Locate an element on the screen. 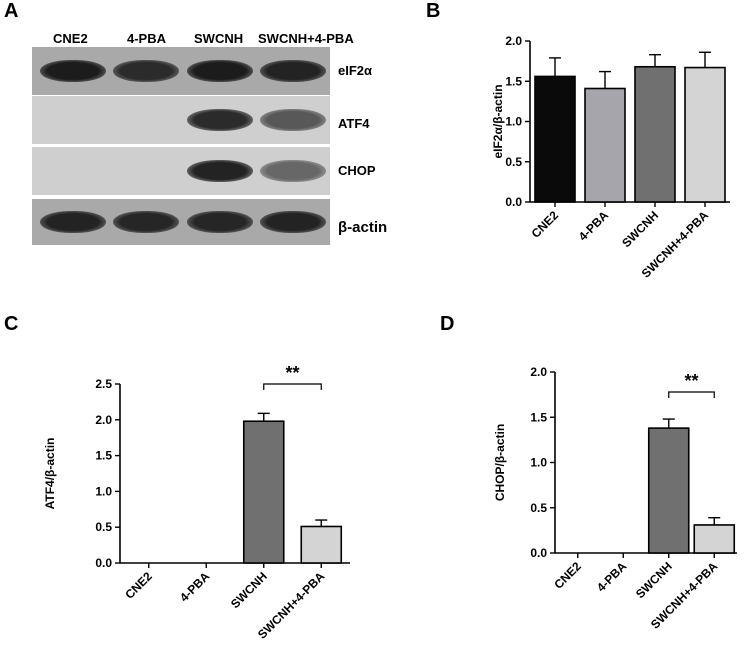  blot-header-4pba: 4-PBA is located at coordinates (147, 38).